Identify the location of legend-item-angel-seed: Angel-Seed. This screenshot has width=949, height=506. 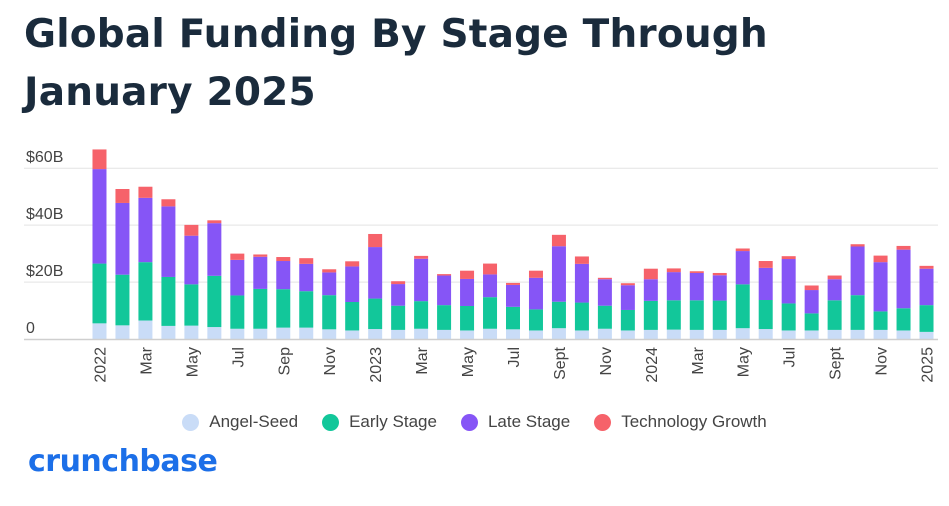
(240, 422).